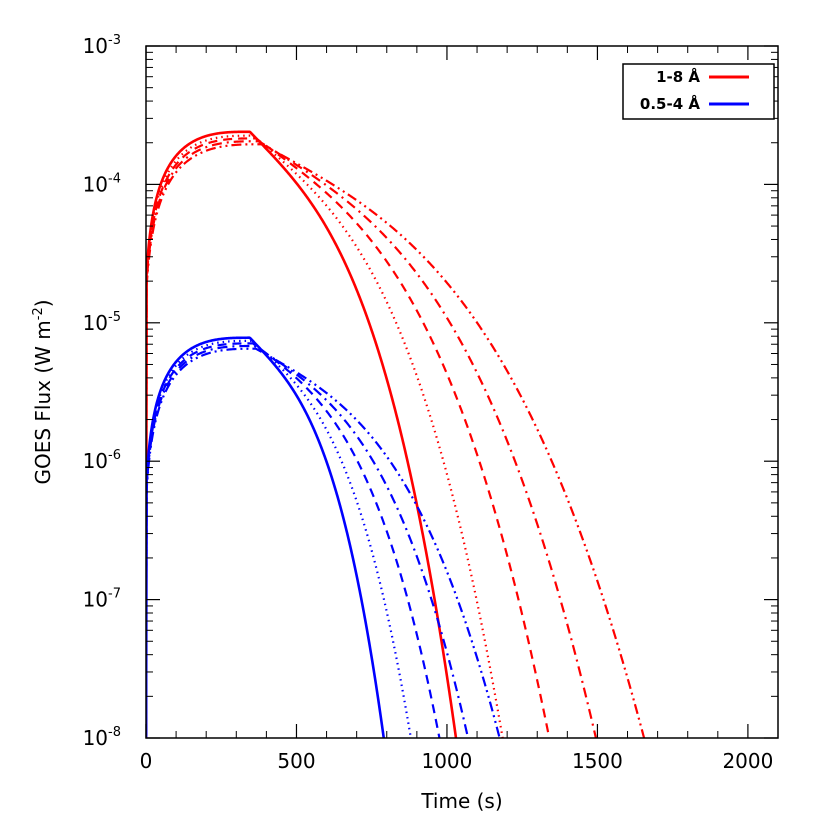 This screenshot has width=830, height=830. What do you see at coordinates (597, 761) in the screenshot?
I see `x-tick-label: 1500` at bounding box center [597, 761].